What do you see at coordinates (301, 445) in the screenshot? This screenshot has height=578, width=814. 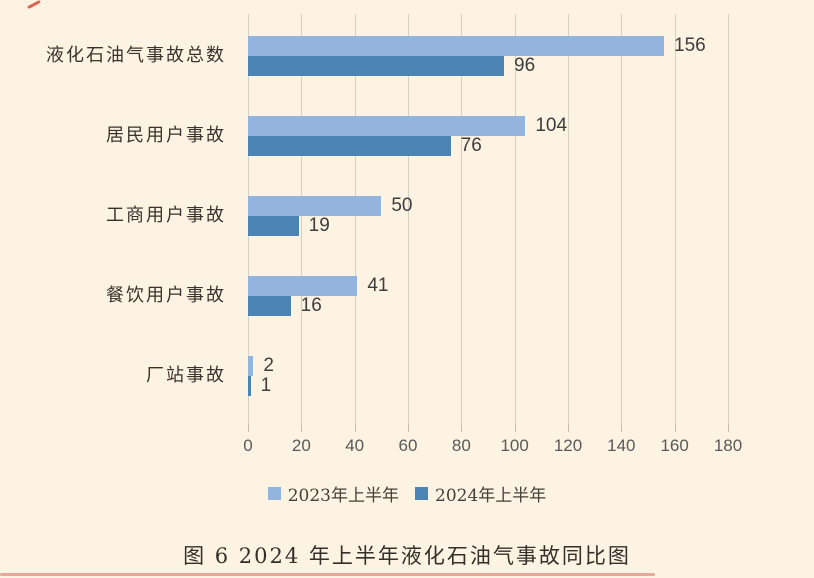 I see `x-tick-label: 20` at bounding box center [301, 445].